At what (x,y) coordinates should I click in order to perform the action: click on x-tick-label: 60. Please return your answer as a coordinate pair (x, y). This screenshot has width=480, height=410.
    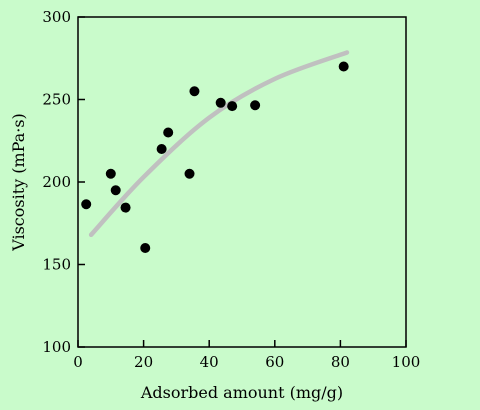
    Looking at the image, I should click on (274, 362).